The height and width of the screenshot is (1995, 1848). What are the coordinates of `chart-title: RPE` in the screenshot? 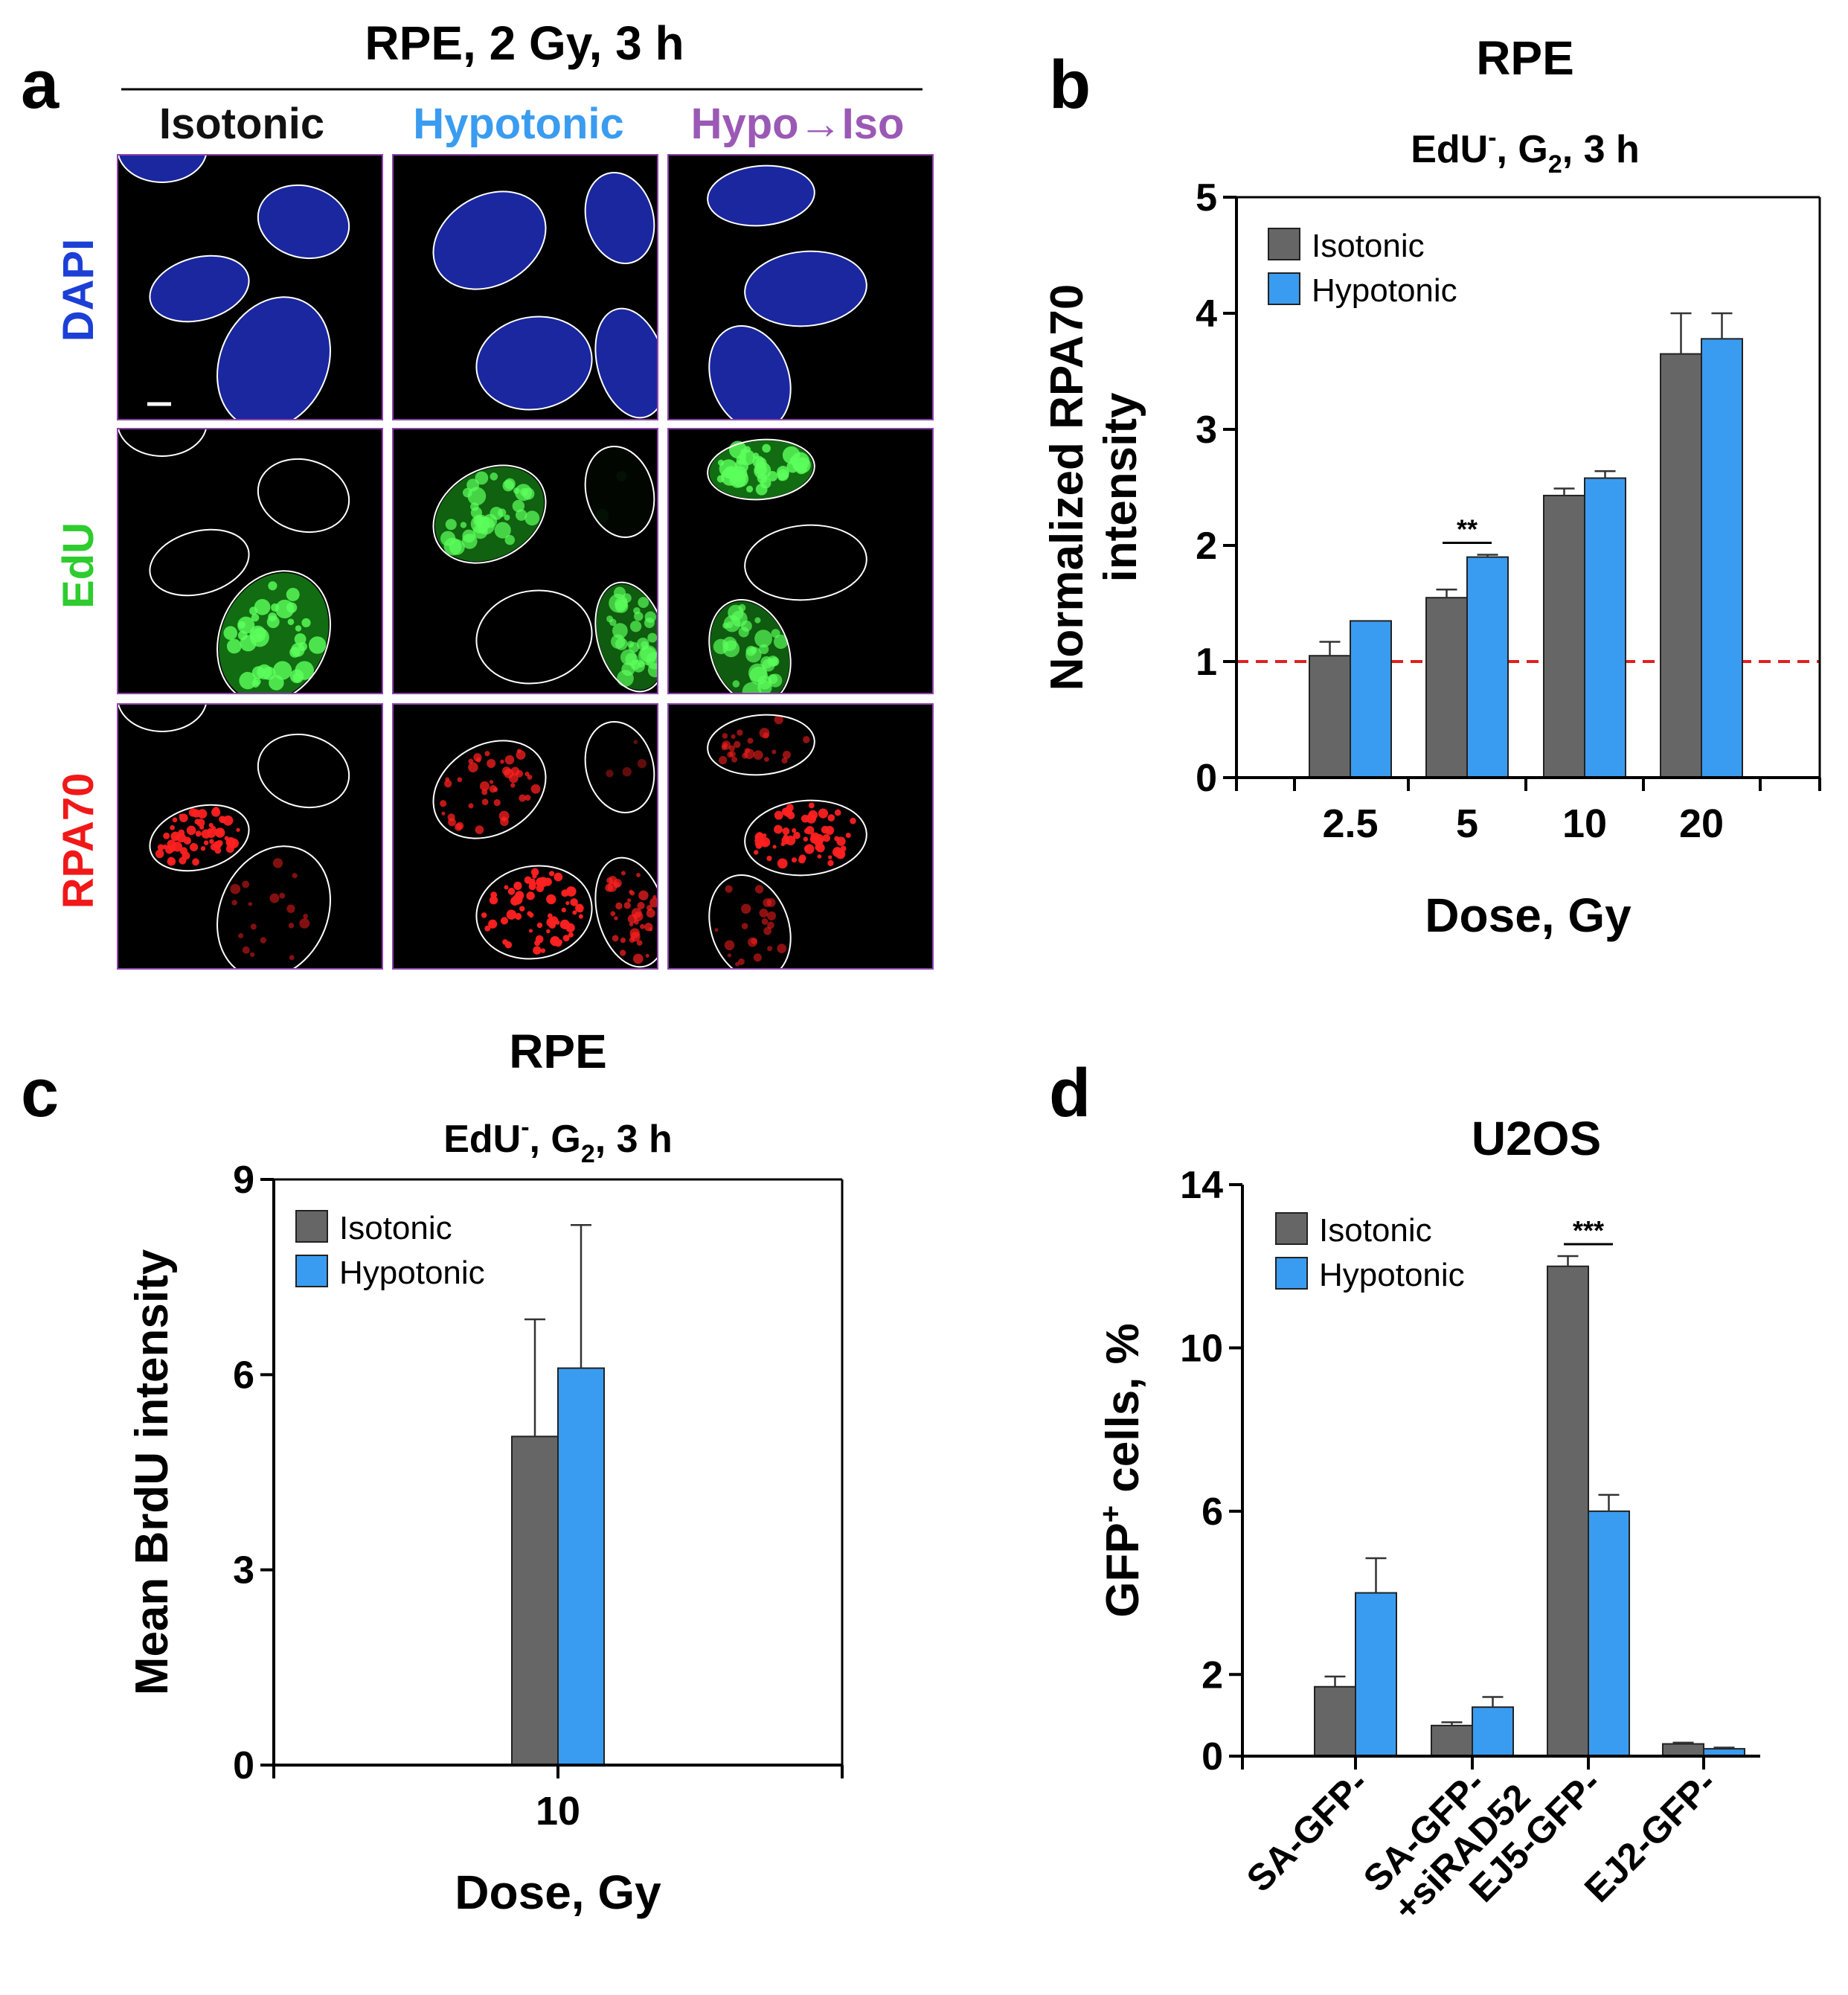 It's located at (1525, 58).